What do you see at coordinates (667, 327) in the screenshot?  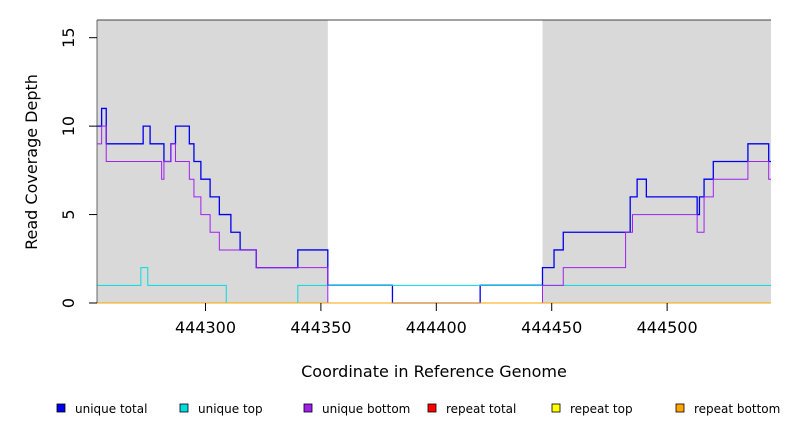 I see `x-tick-label: 444500` at bounding box center [667, 327].